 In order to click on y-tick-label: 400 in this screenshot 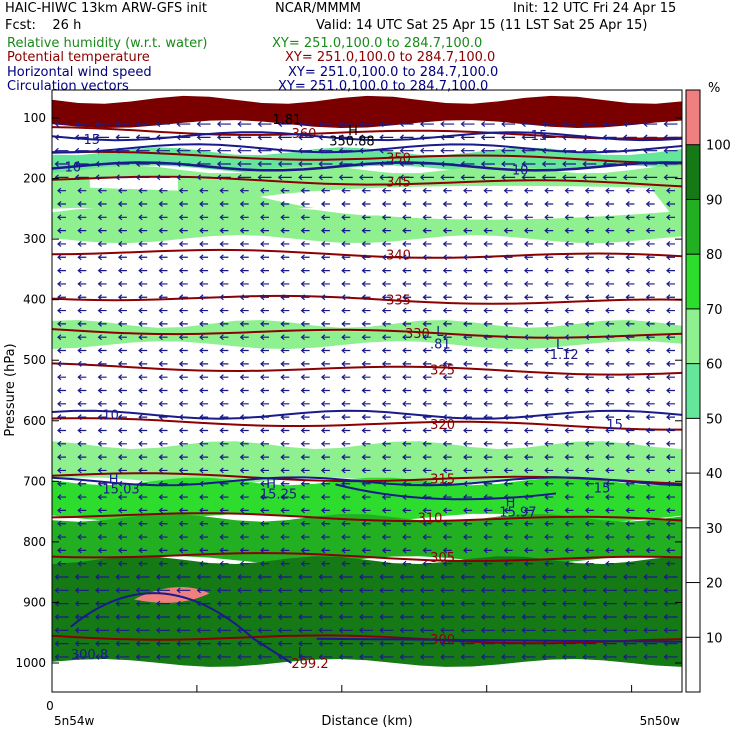, I will do `click(34, 300)`.